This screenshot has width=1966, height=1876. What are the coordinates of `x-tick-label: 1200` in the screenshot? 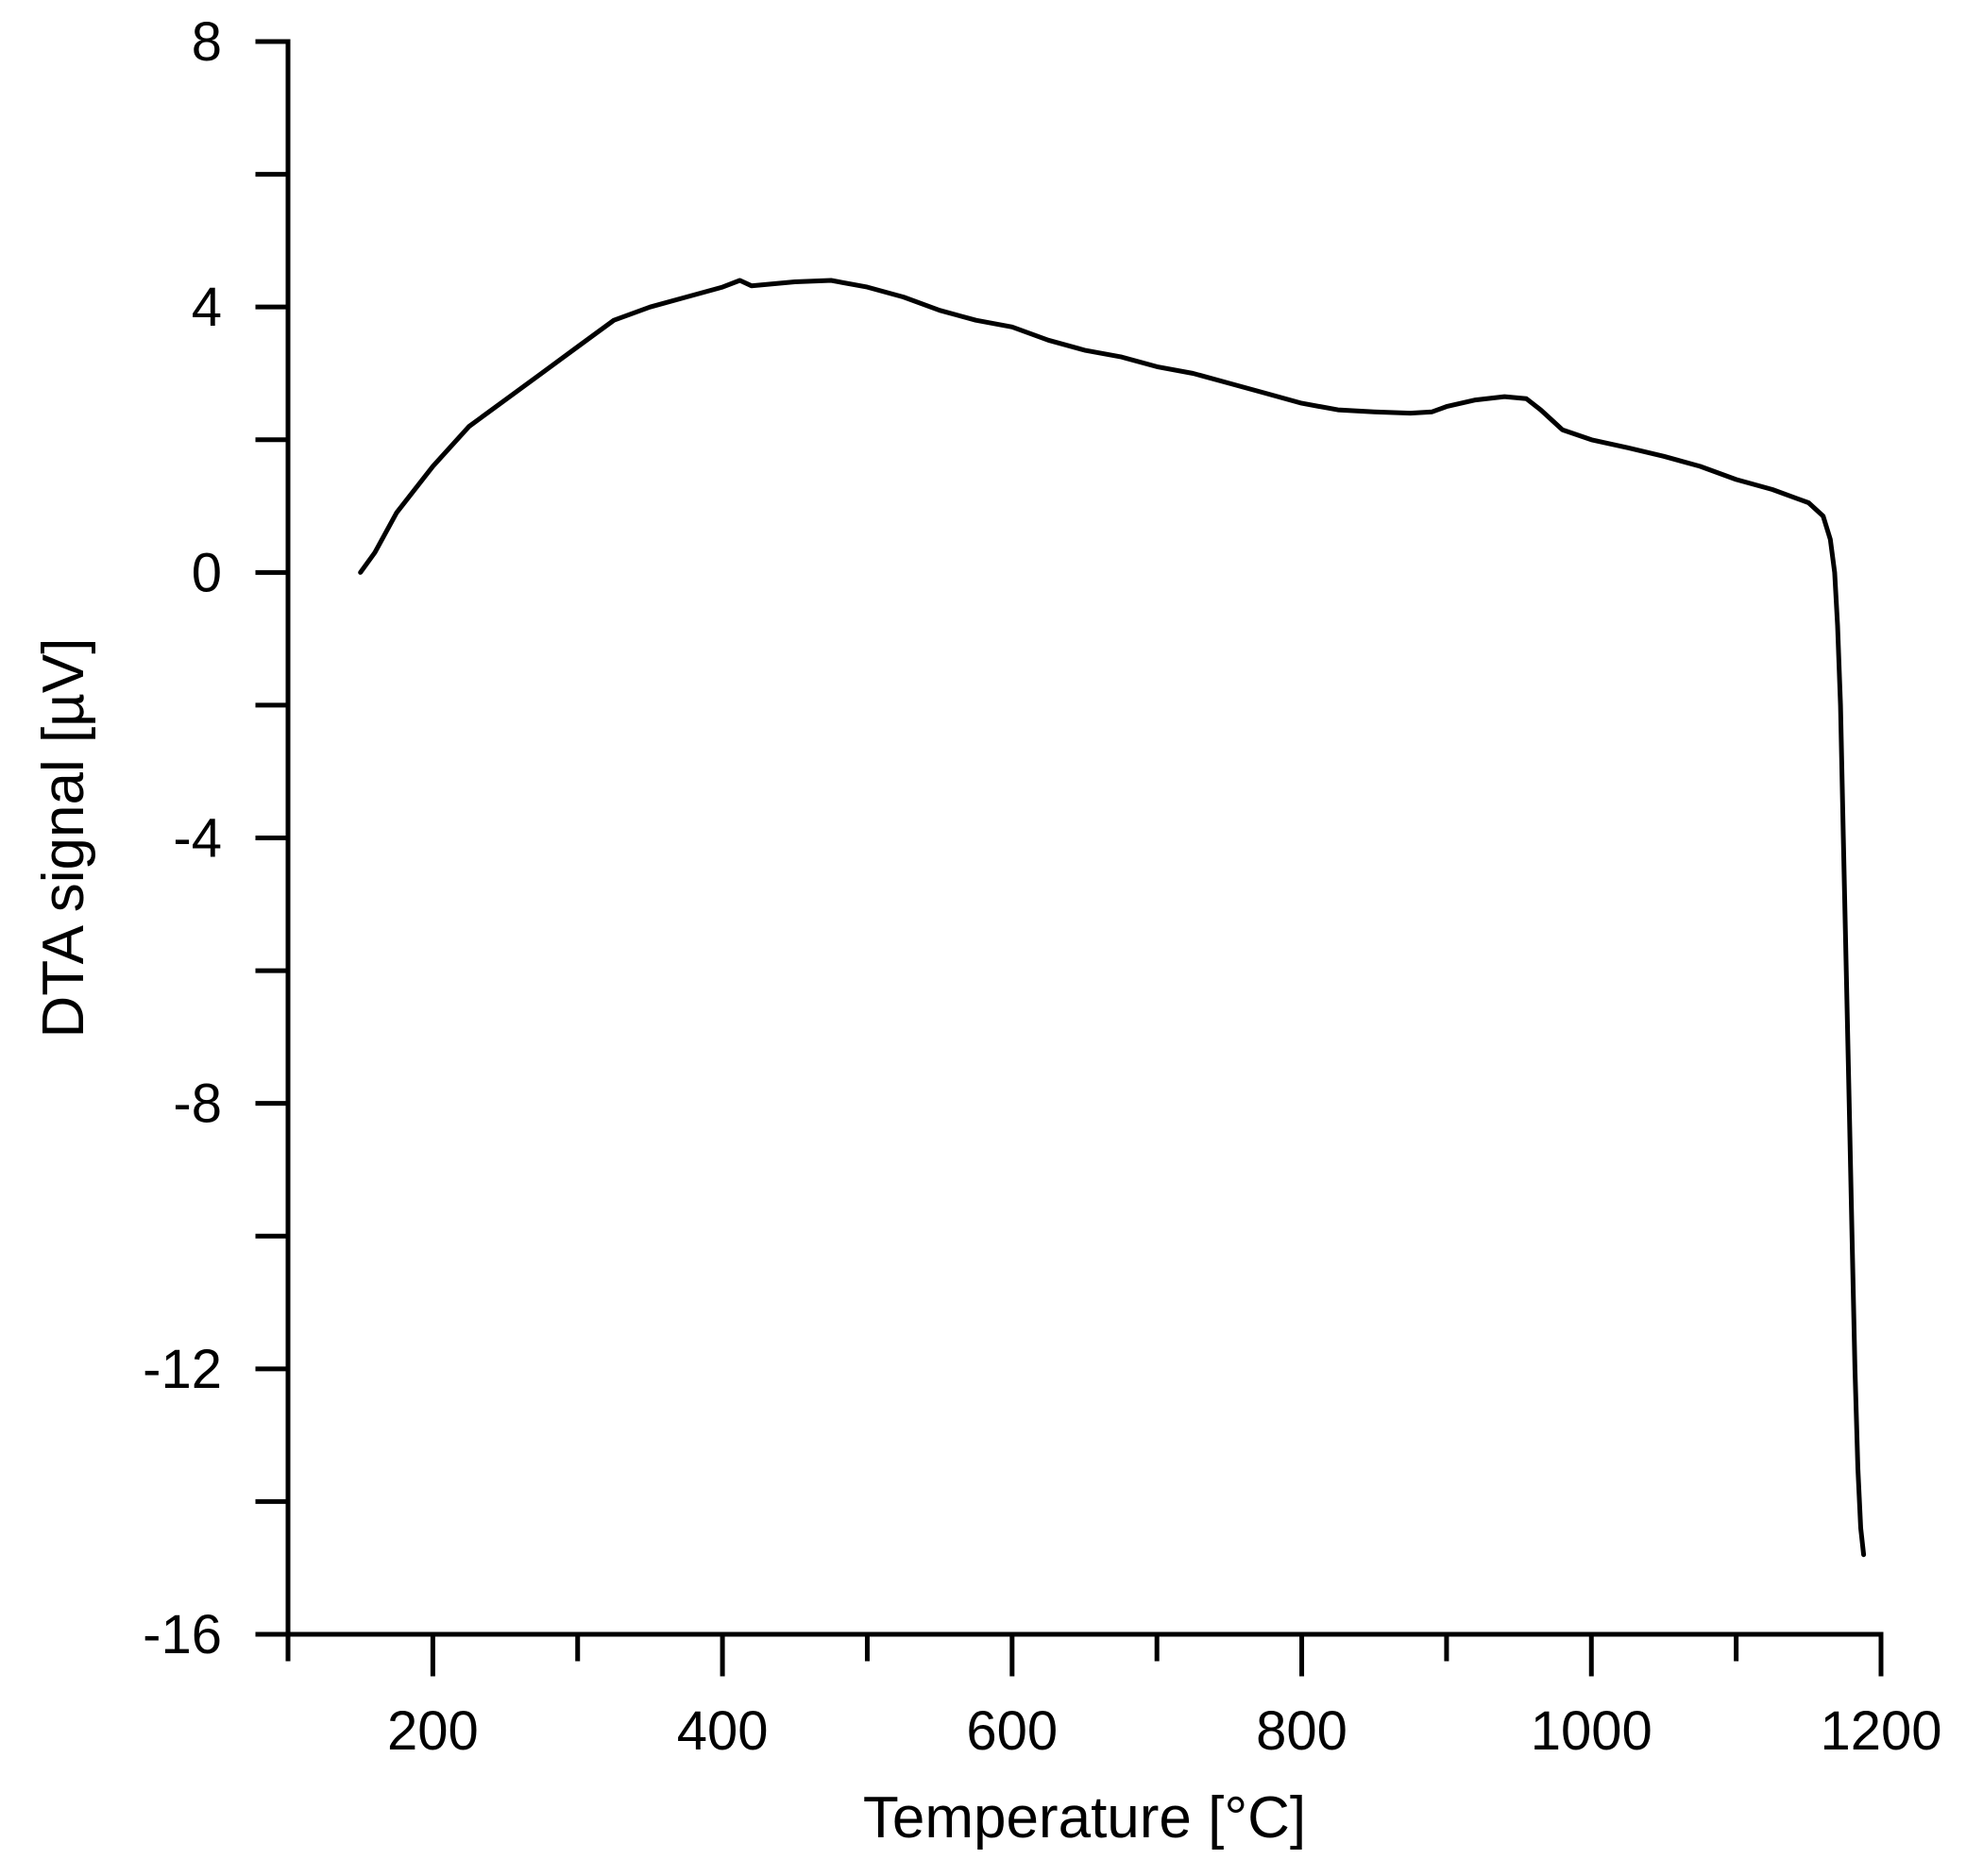 It's located at (1881, 1731).